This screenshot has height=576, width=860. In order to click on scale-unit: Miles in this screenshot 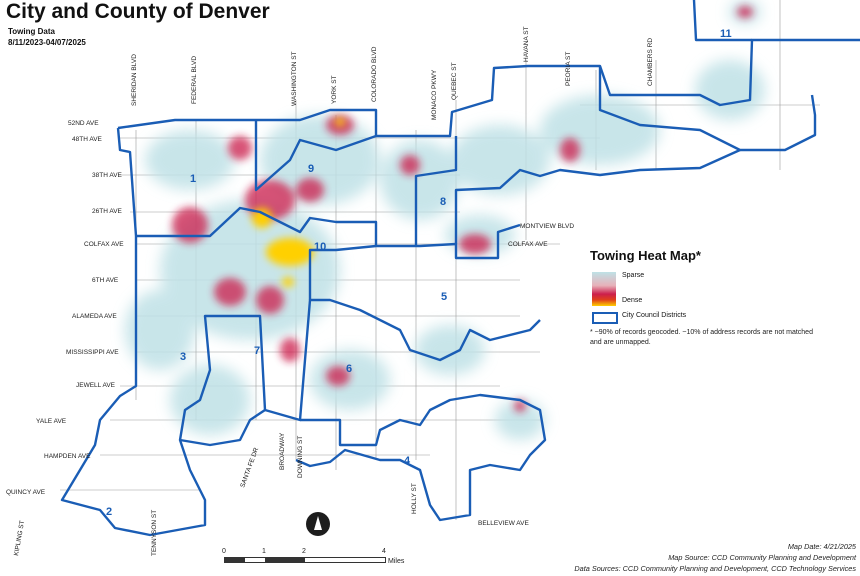, I will do `click(396, 561)`.